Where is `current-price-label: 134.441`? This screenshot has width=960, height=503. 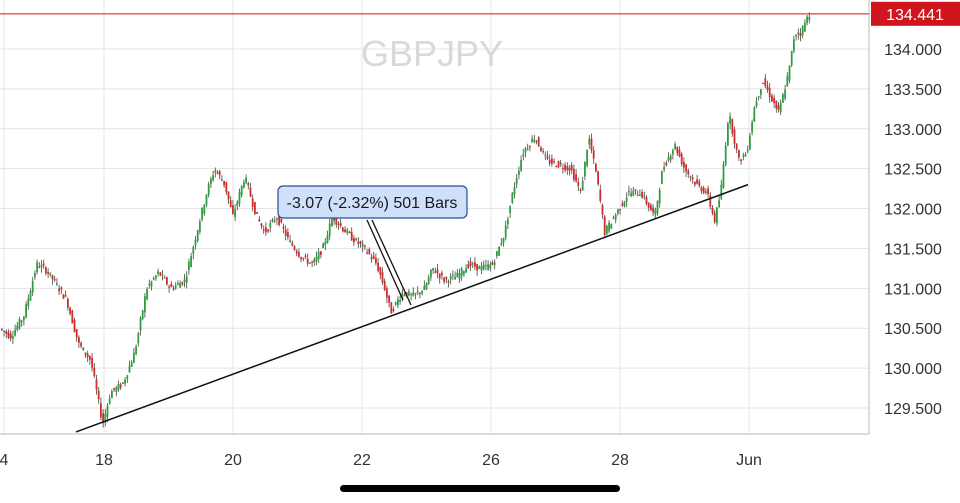
current-price-label: 134.441 is located at coordinates (915, 15).